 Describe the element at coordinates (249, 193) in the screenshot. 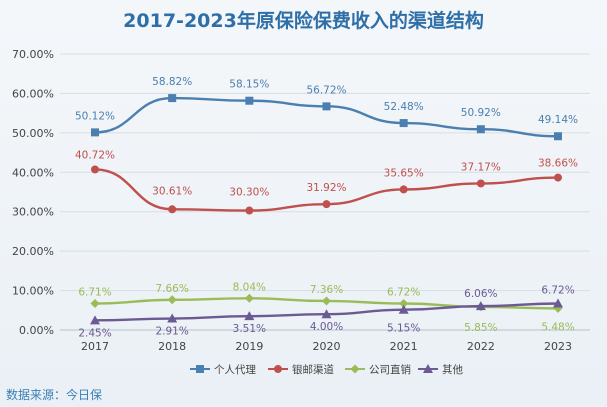

I see `data-label: 30.30%` at that location.